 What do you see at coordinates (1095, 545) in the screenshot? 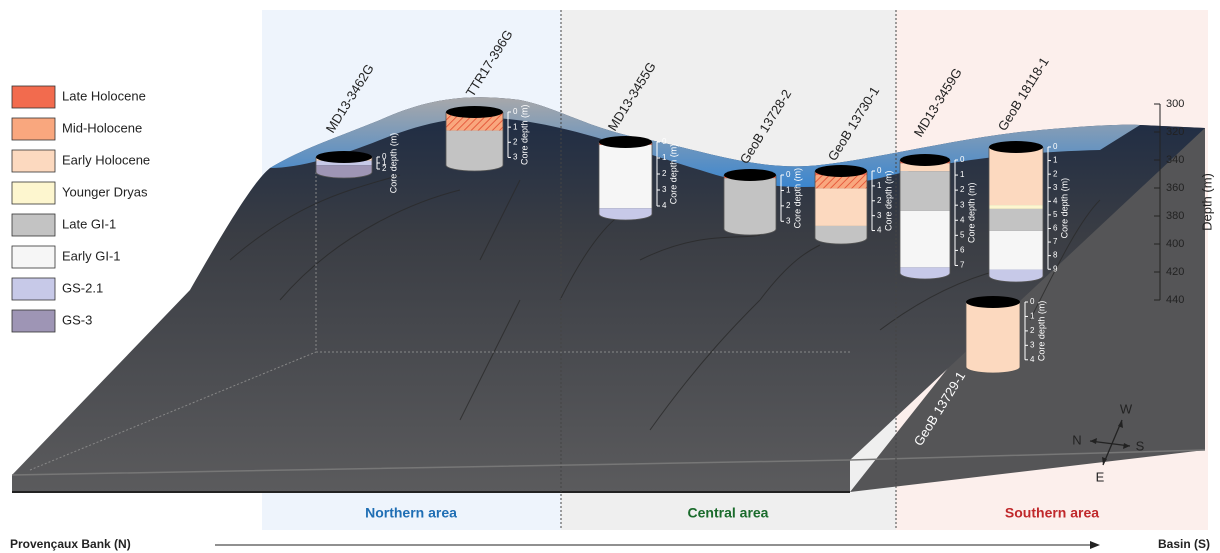
I see `arrow-head` at bounding box center [1095, 545].